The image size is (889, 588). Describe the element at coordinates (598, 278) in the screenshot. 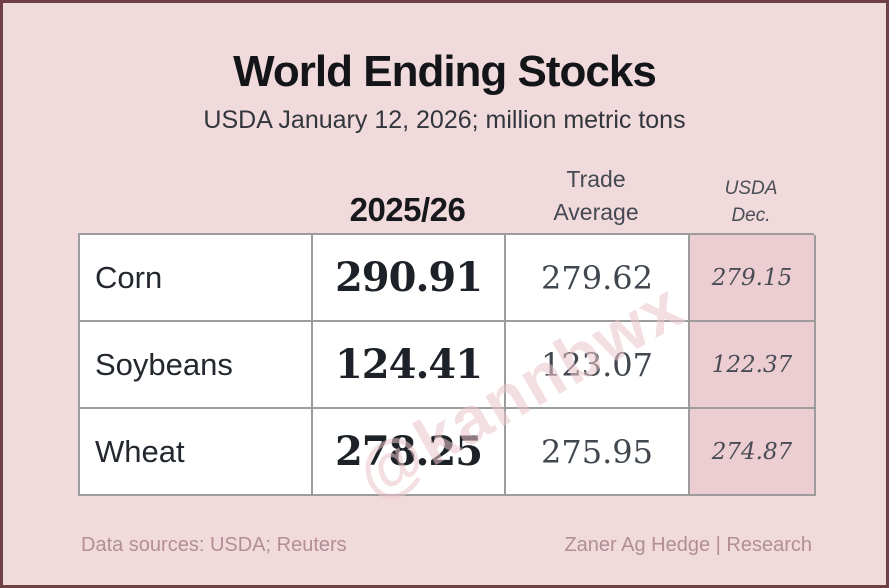

I see `row-corn-trade-average: 279.62` at that location.